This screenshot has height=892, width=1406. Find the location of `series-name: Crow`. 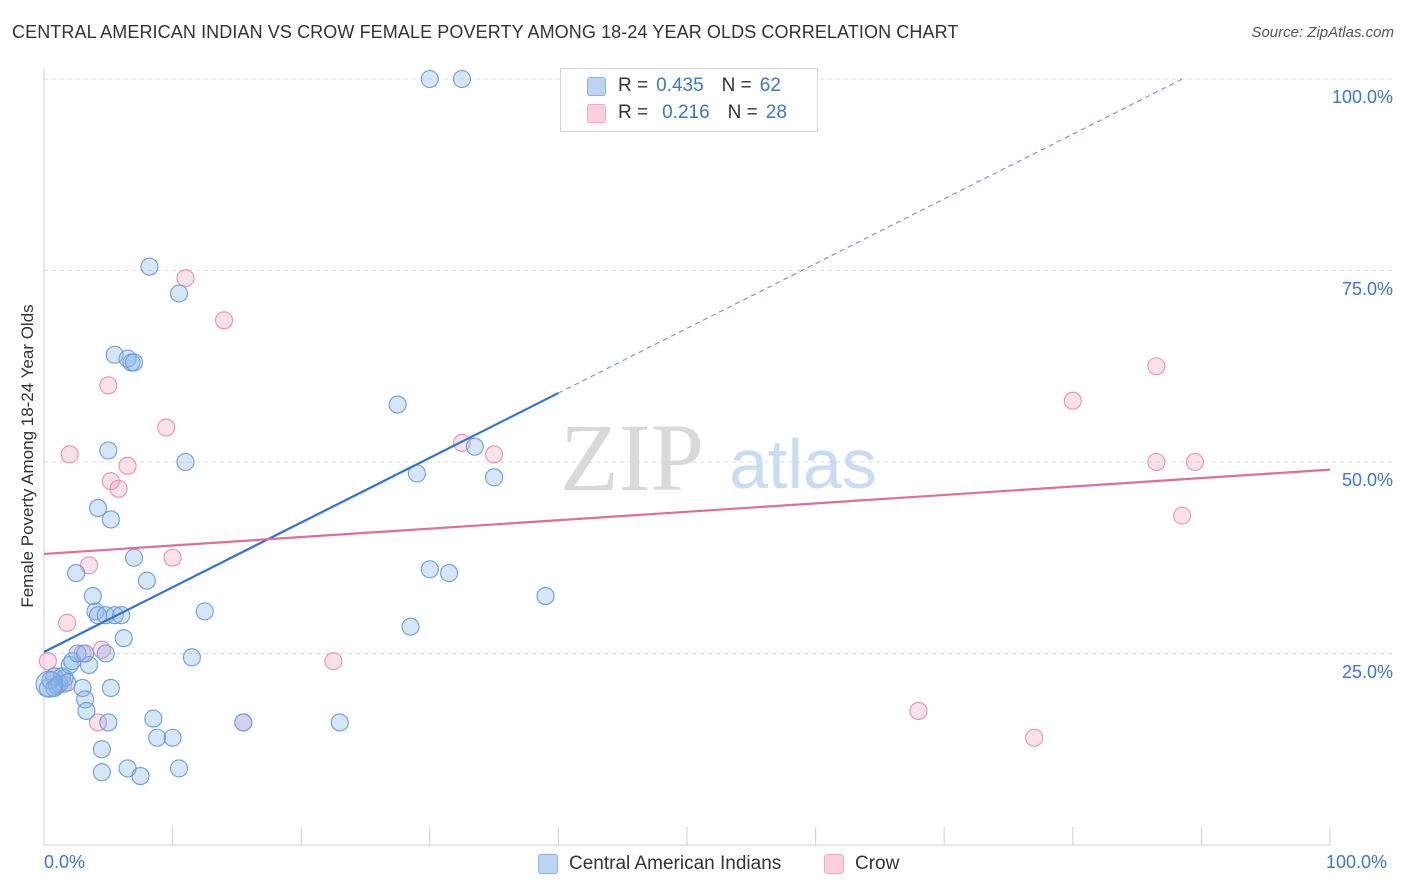

series-name: Crow is located at coordinates (877, 863).